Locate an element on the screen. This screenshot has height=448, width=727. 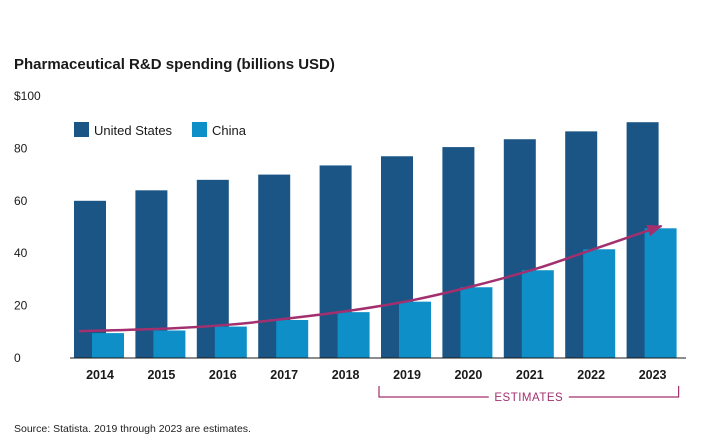
legend-label: United States is located at coordinates (133, 130).